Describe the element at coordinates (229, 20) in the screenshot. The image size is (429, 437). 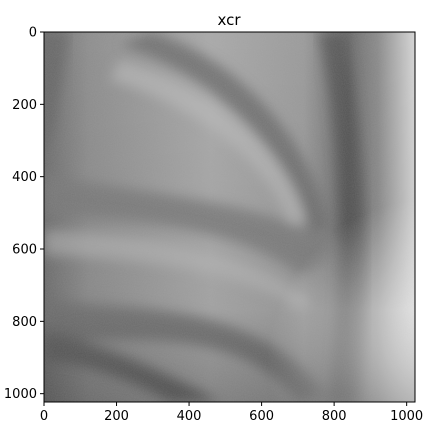
I see `figure-title: xcr` at that location.